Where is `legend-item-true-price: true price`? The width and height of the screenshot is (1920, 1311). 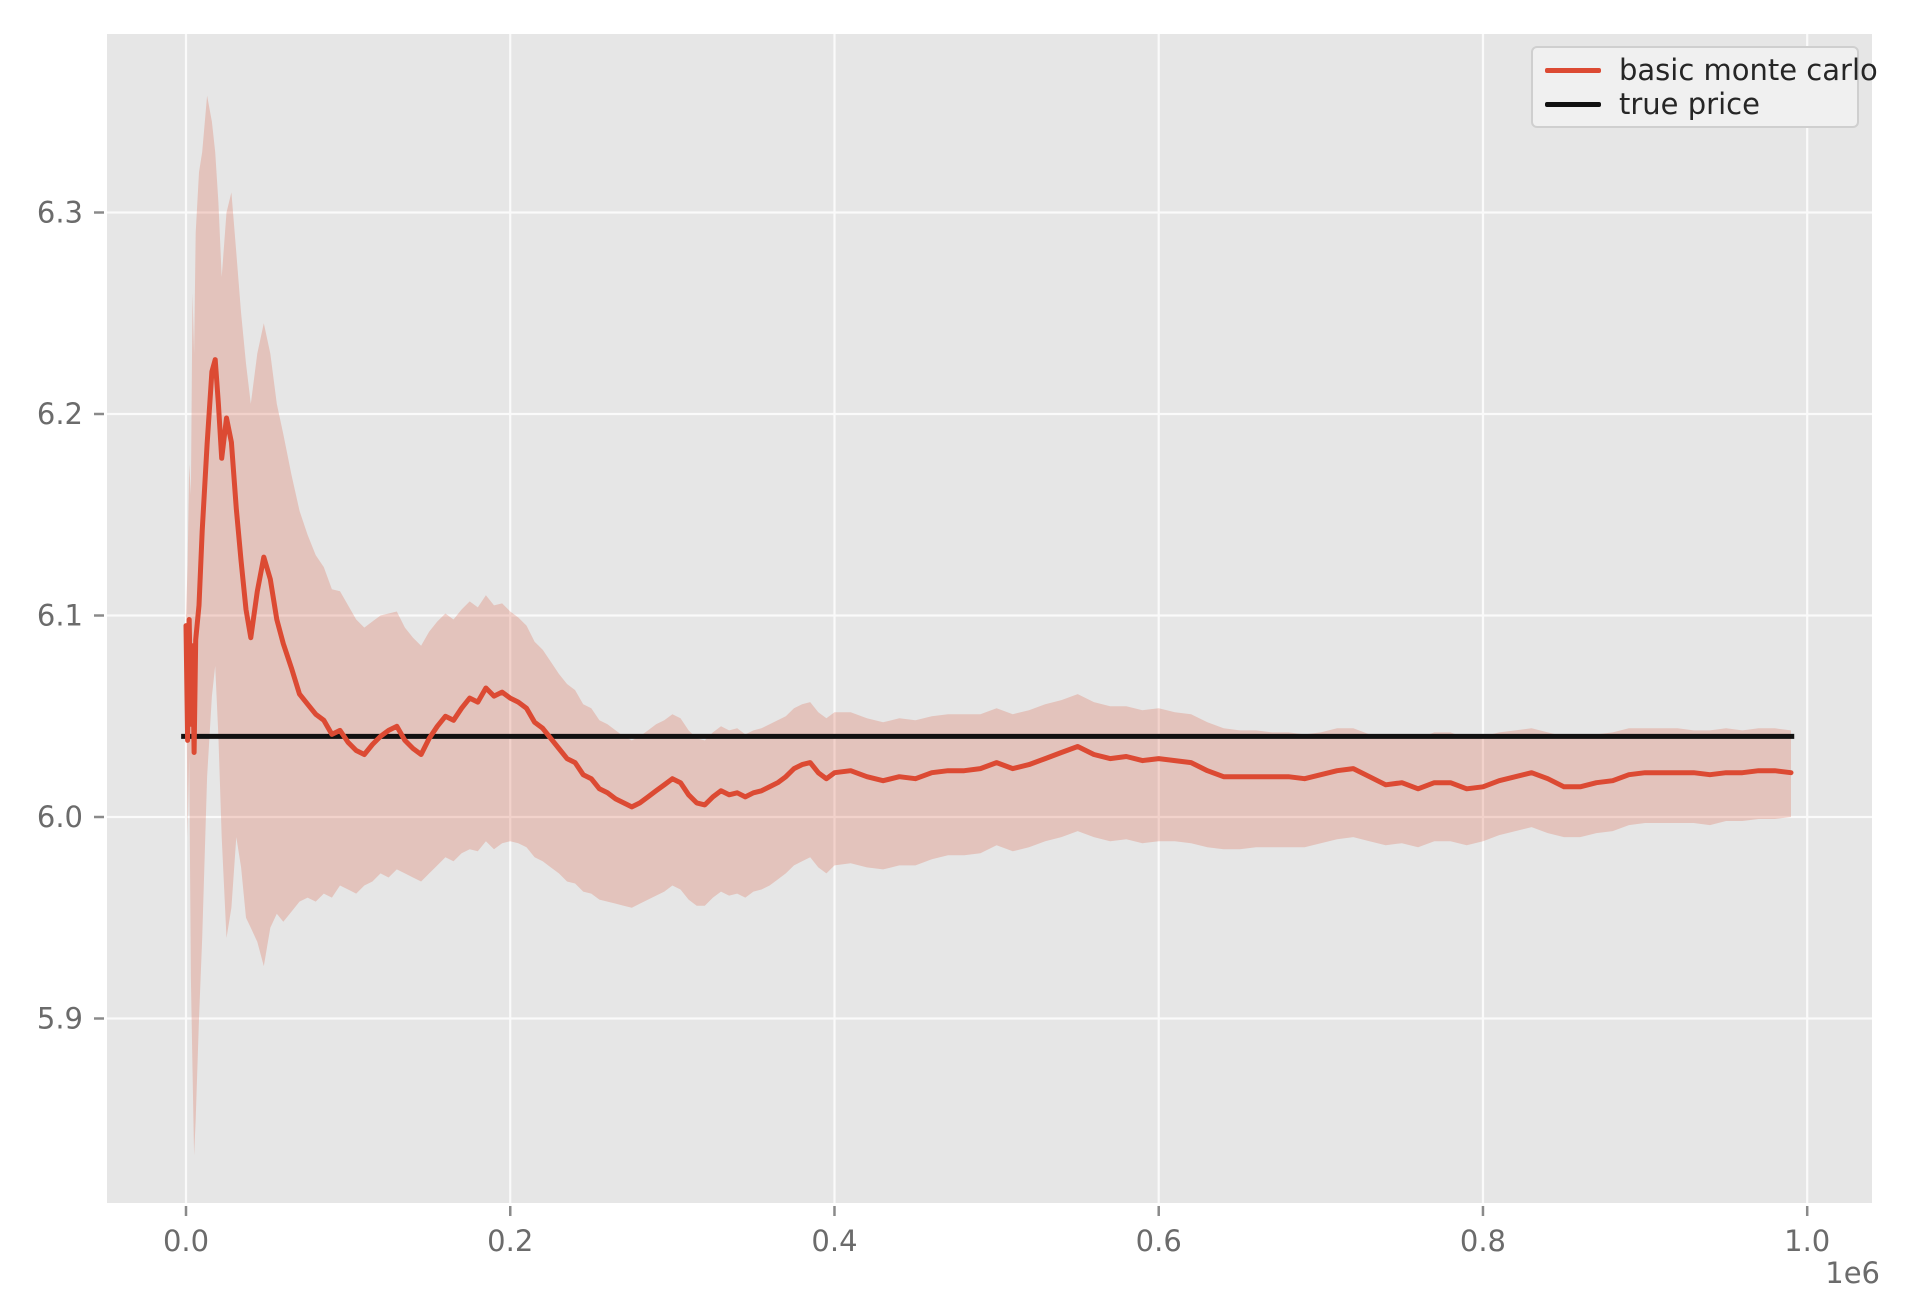
legend-item-true-price: true price is located at coordinates (1695, 103).